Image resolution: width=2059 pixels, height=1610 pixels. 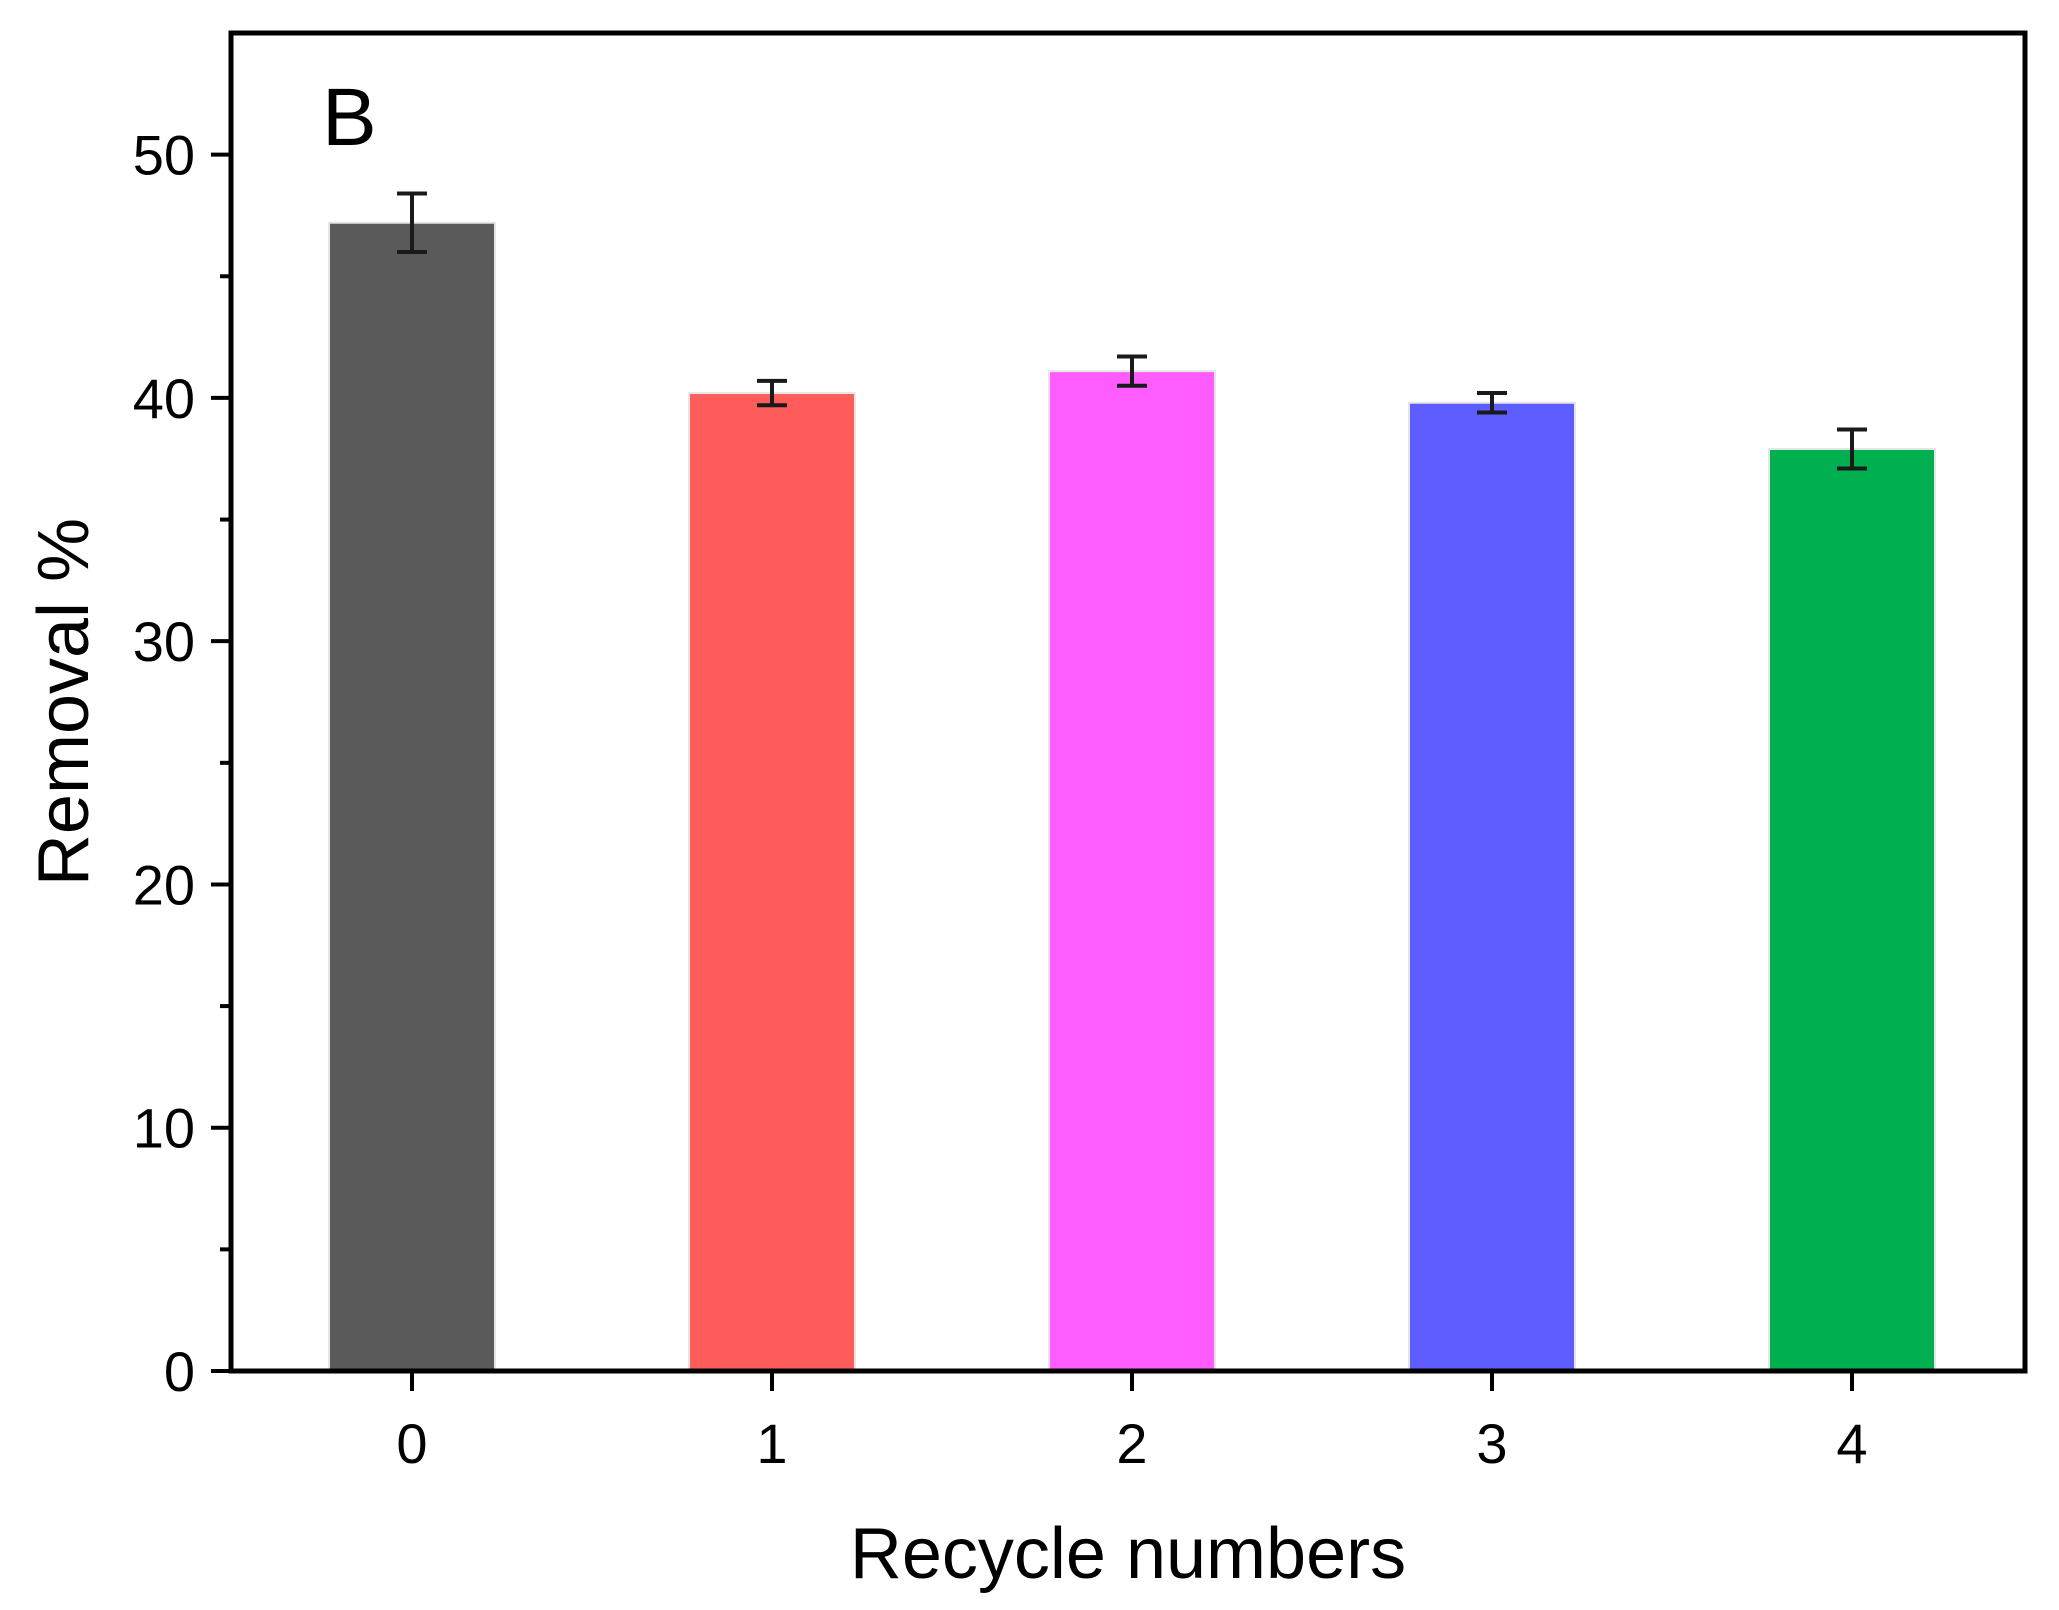 I want to click on y-tick-label-40: 40, so click(x=164, y=398).